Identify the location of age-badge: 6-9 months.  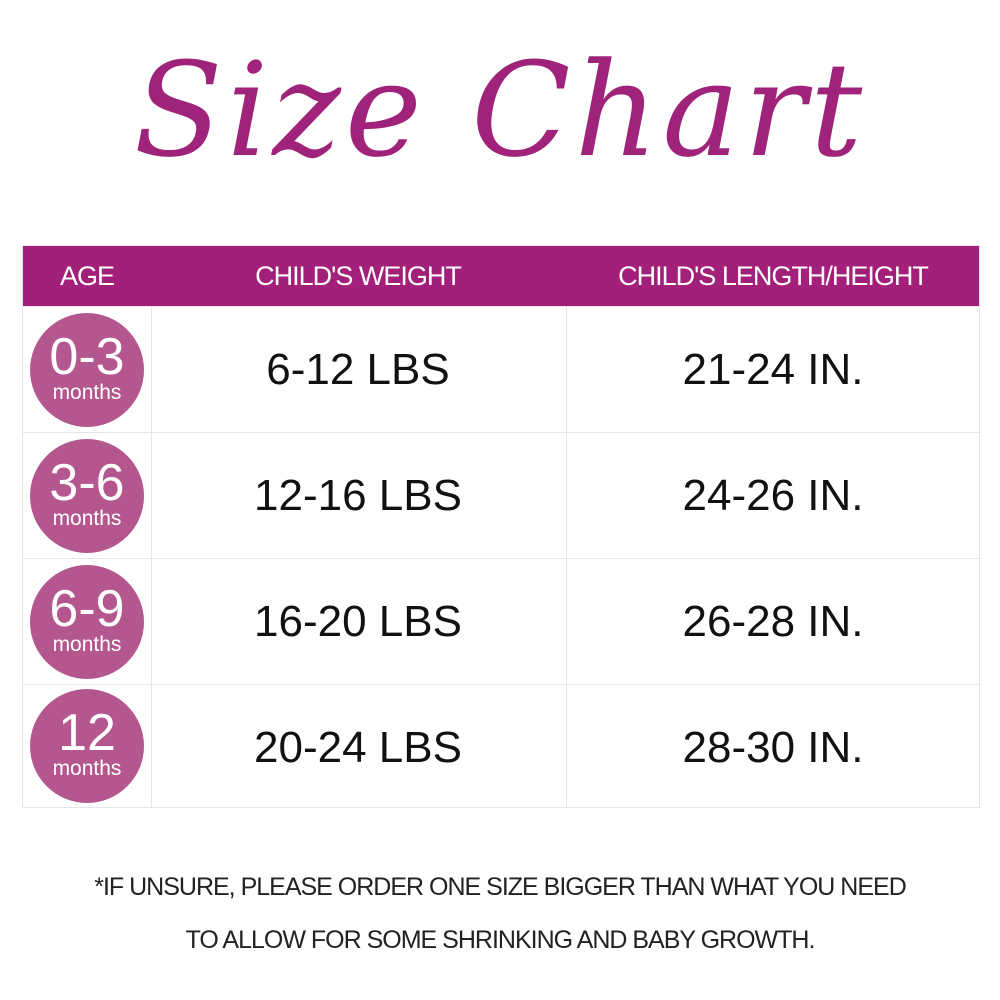
(87, 622).